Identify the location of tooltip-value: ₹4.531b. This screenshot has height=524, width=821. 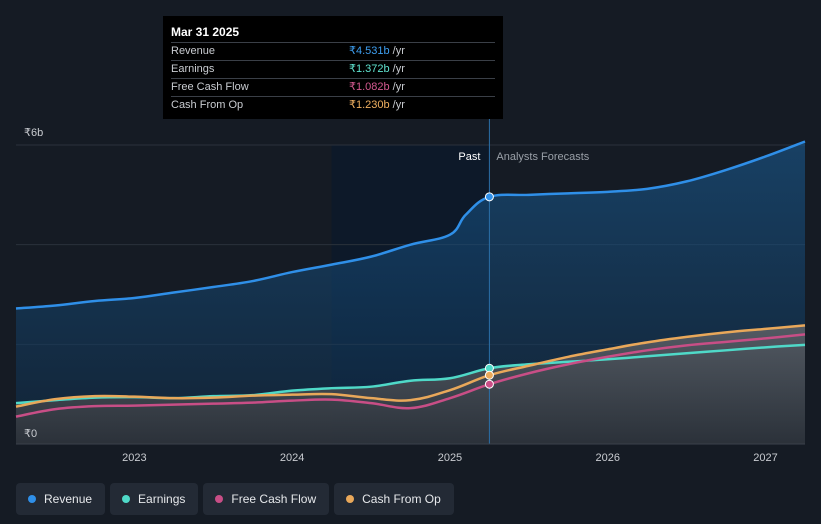
(369, 51).